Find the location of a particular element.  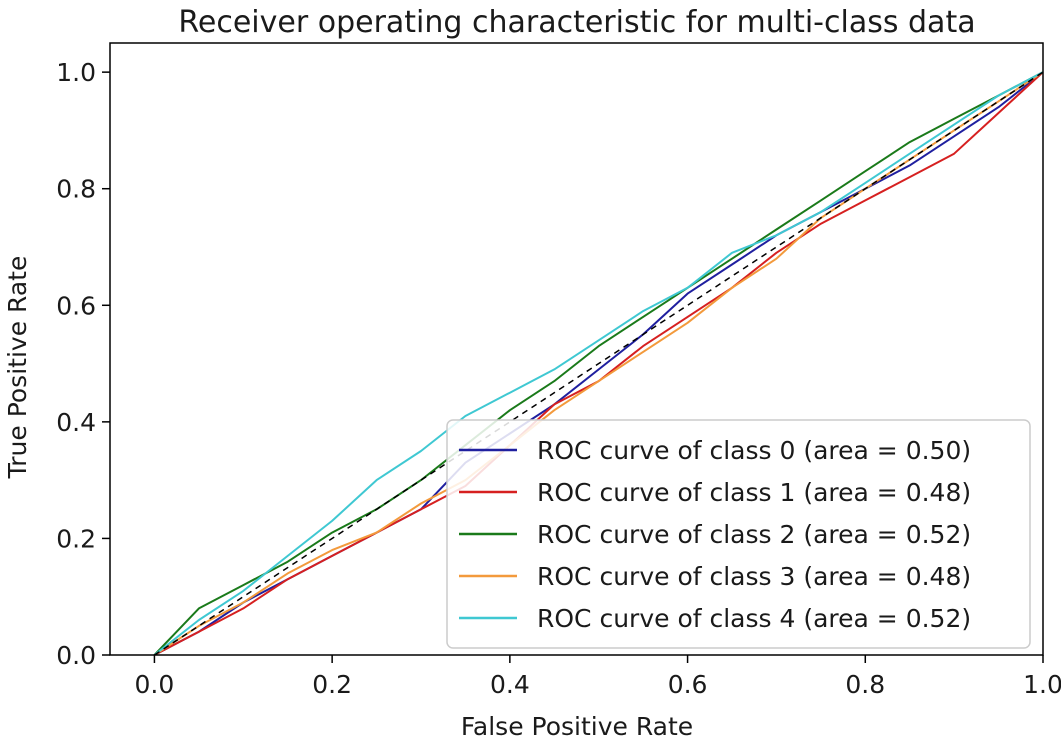

x-axis-ticks: 0.0 0.2 0.4 0.6 0.8 1.0 is located at coordinates (598, 677).